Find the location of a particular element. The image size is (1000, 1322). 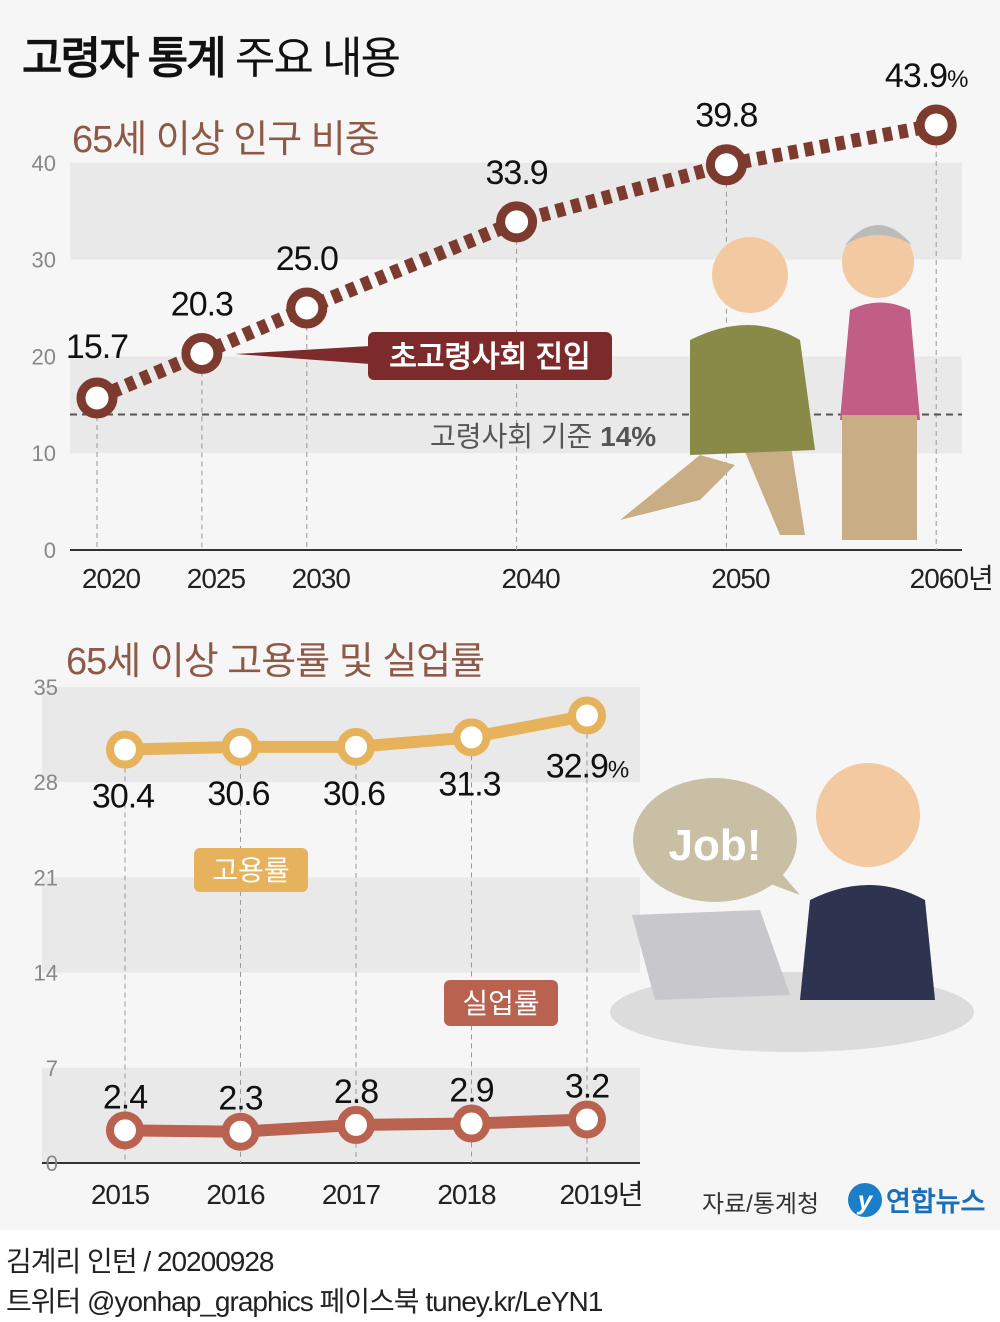

data-label: 3.2 is located at coordinates (587, 1086).